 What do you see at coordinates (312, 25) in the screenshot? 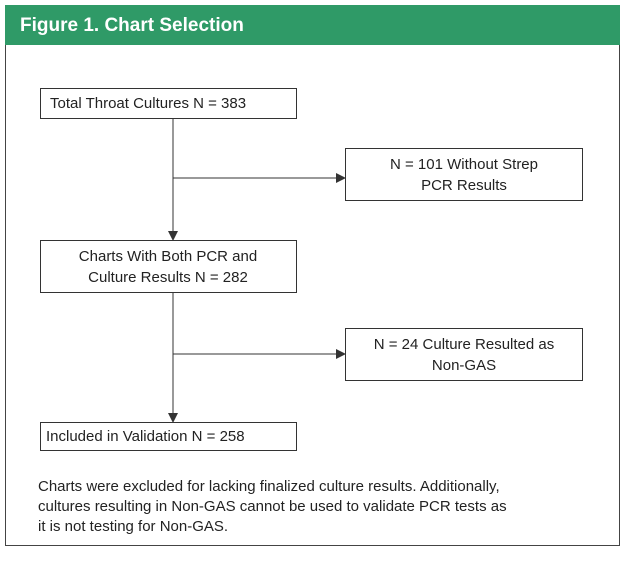
I see `header-bar` at bounding box center [312, 25].